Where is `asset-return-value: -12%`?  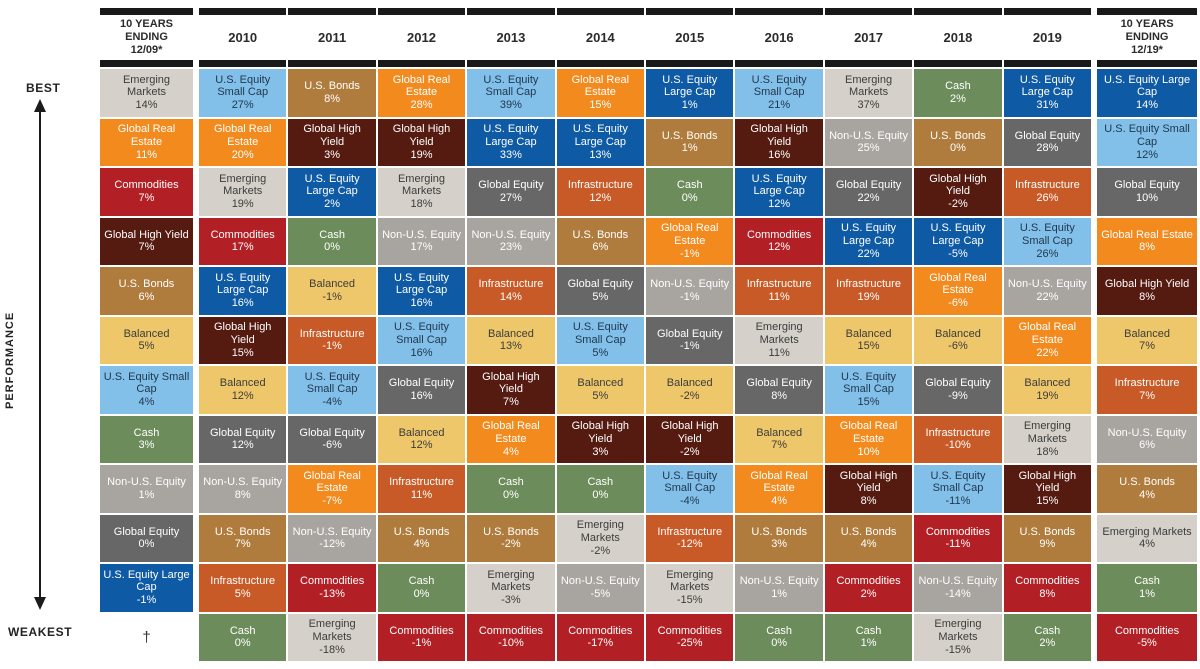
asset-return-value: -12% is located at coordinates (689, 544).